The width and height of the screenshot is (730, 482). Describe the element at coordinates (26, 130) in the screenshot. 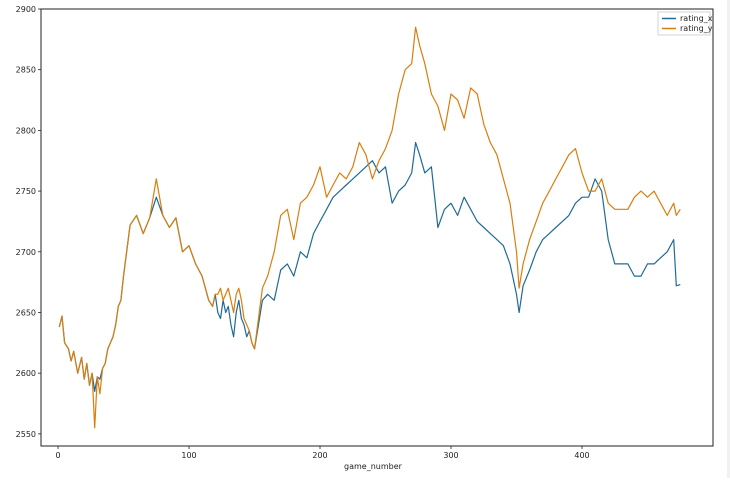

I see `y-tick-label: 2800` at that location.